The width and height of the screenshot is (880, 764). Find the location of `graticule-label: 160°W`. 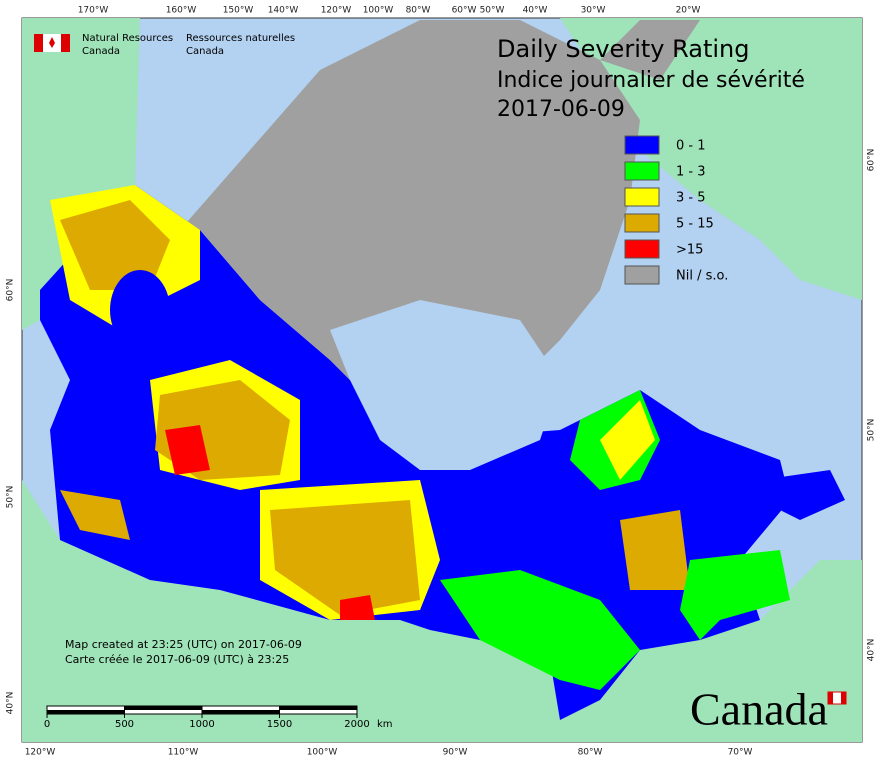

graticule-label: 160°W is located at coordinates (181, 11).